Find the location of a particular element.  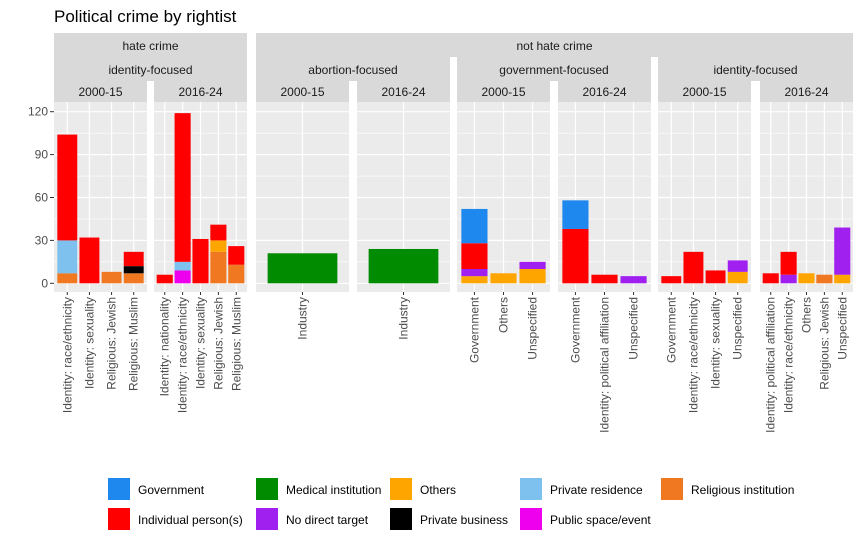

legend-item: Government is located at coordinates (156, 489).